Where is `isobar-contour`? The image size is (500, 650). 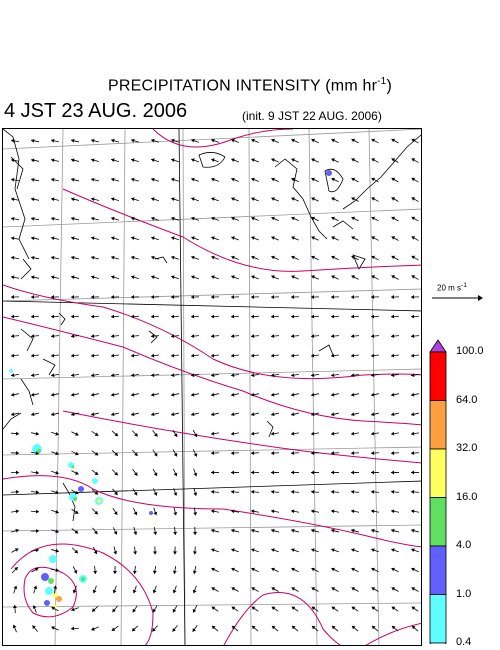 isobar-contour is located at coordinates (282, 618).